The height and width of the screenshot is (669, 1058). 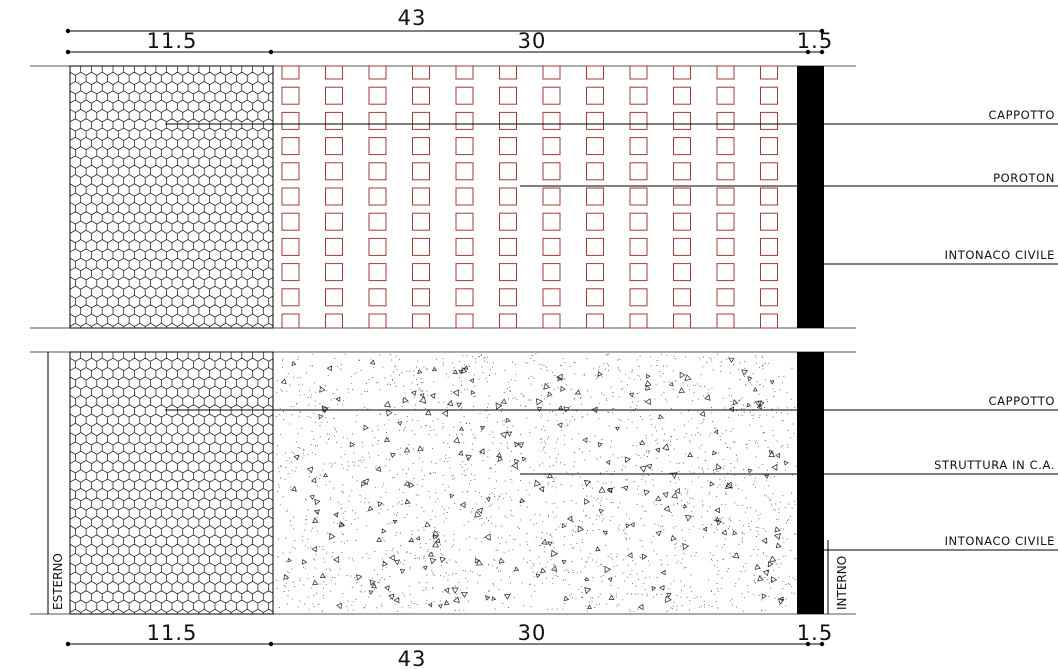 What do you see at coordinates (994, 465) in the screenshot?
I see `label-struttura-ca: STRUTTURA IN C.A.` at bounding box center [994, 465].